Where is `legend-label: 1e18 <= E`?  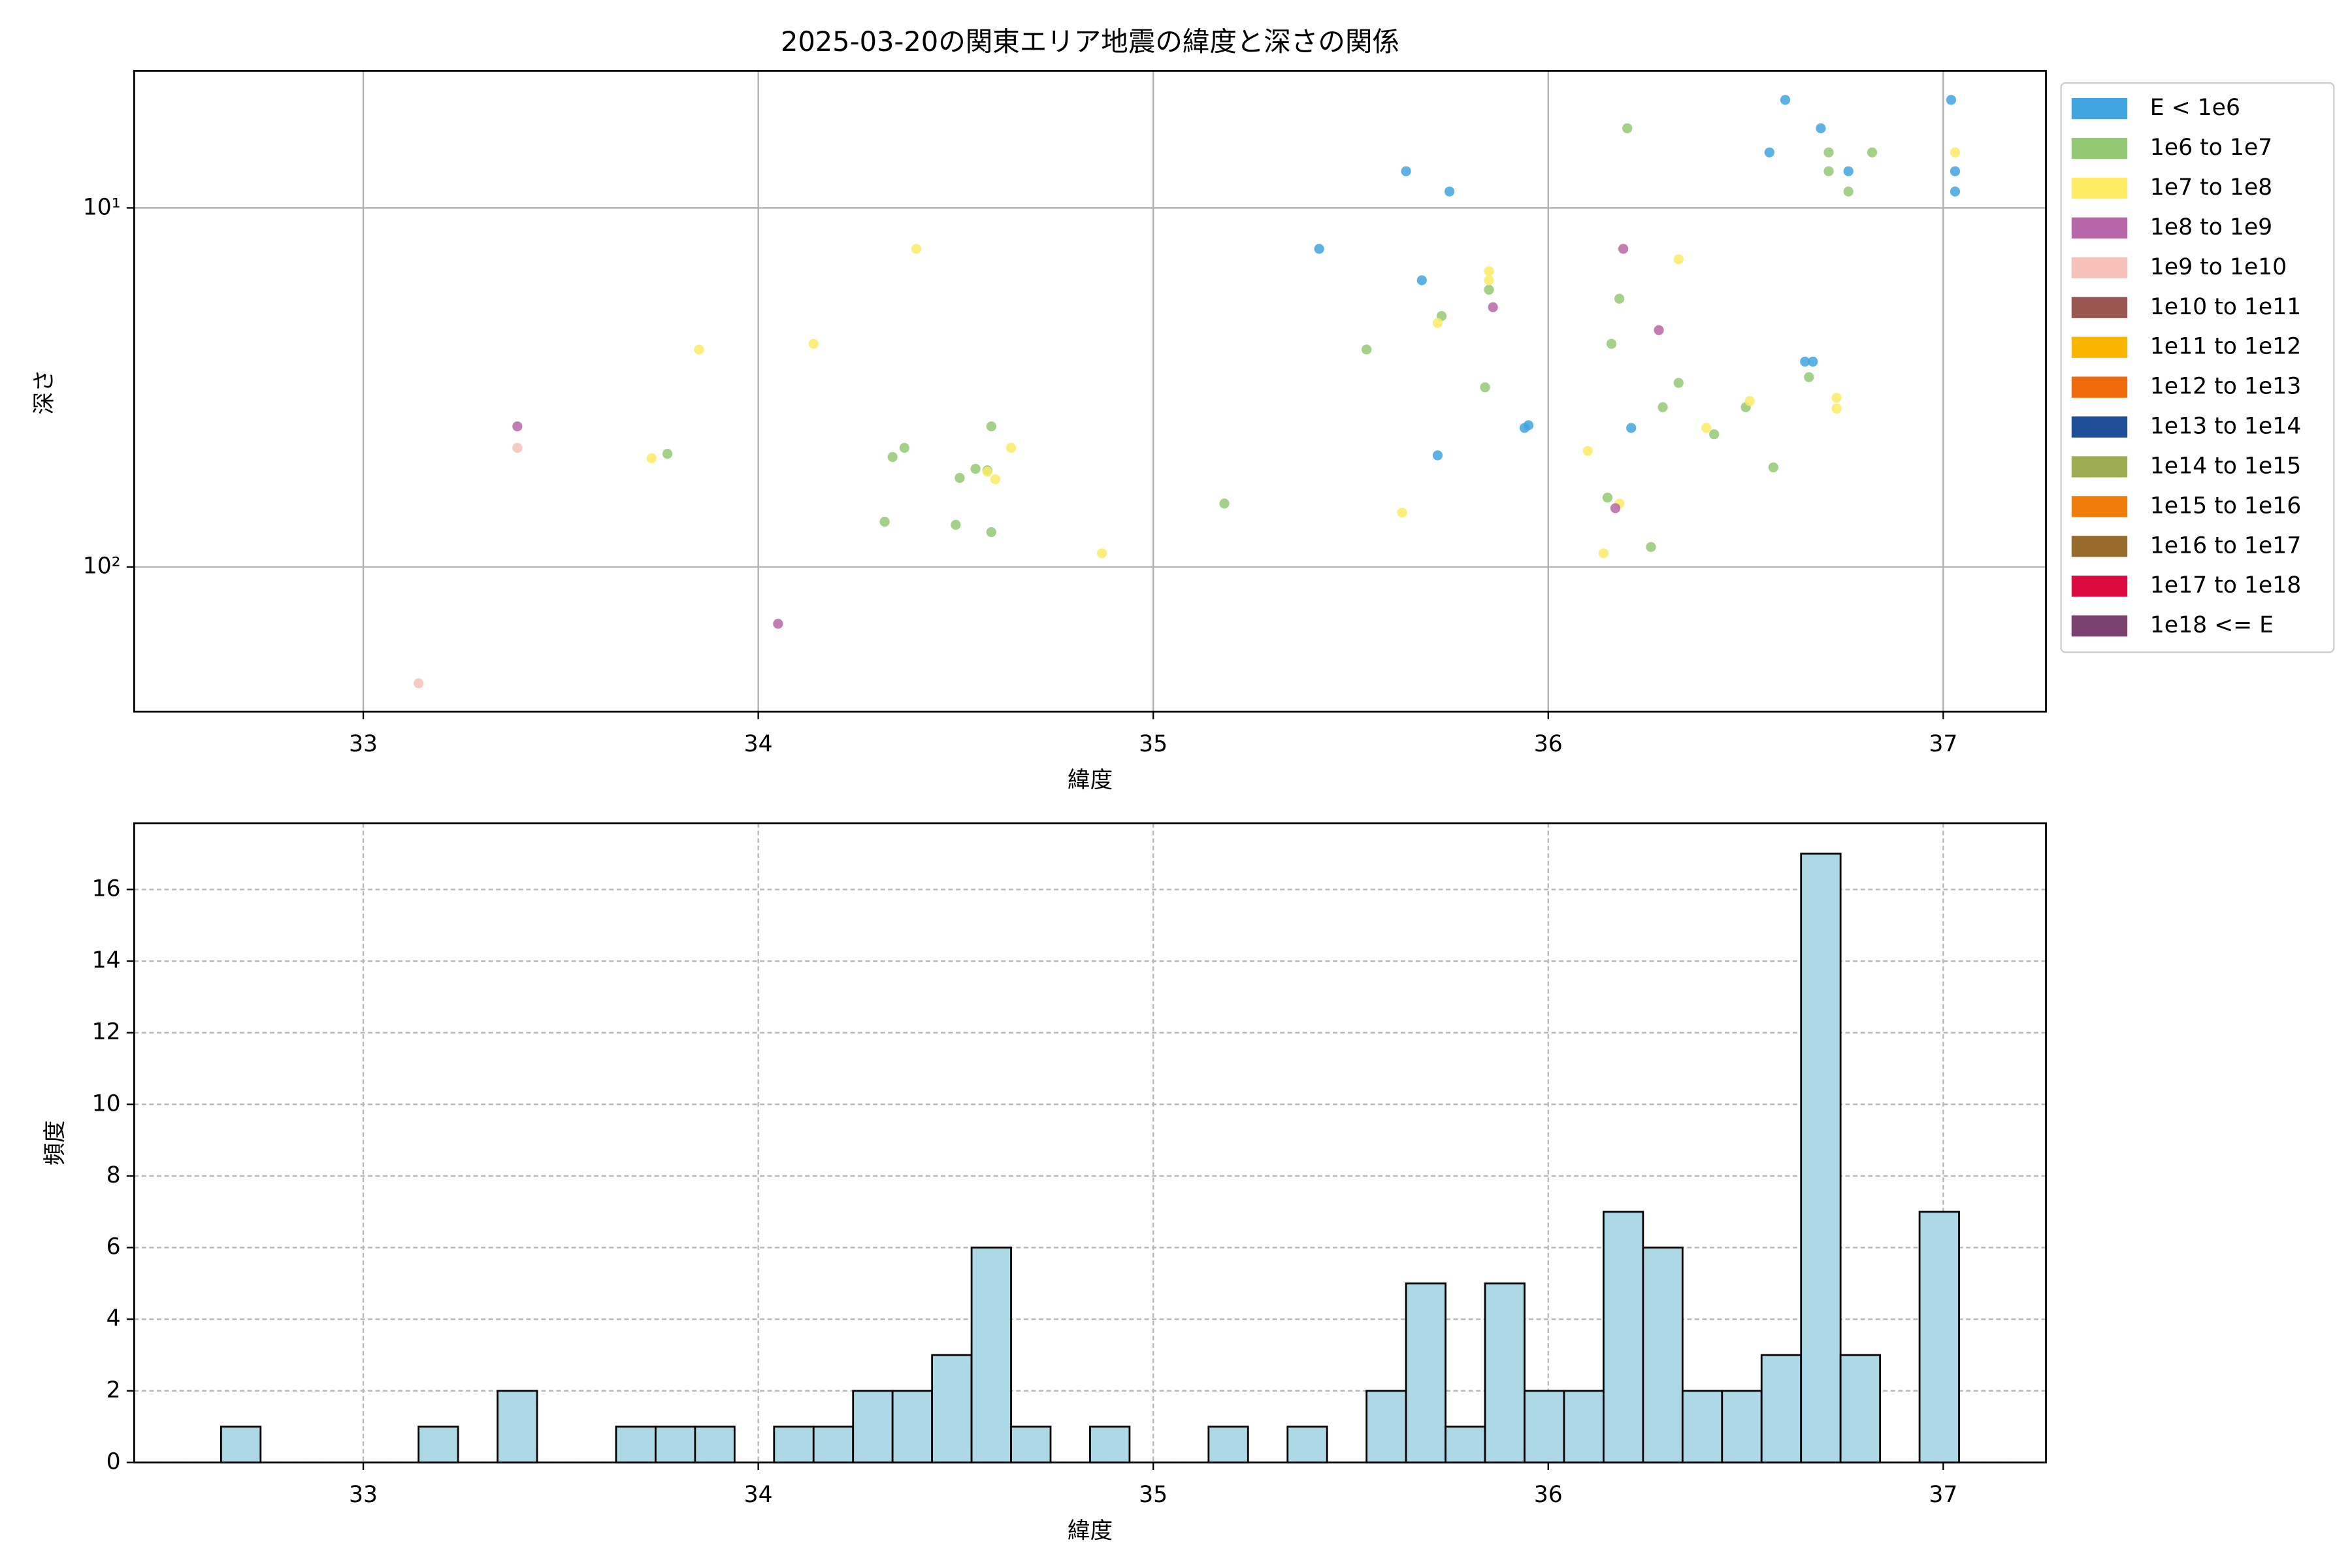 legend-label: 1e18 <= E is located at coordinates (2212, 625).